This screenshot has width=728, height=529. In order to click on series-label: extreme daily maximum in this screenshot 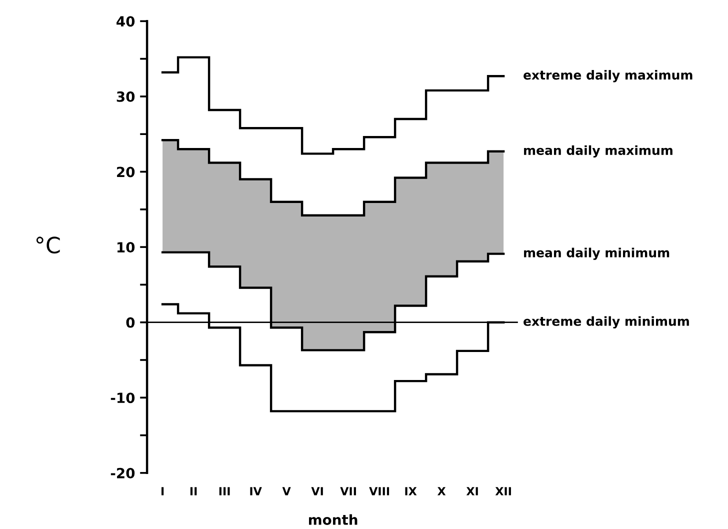, I will do `click(608, 76)`.